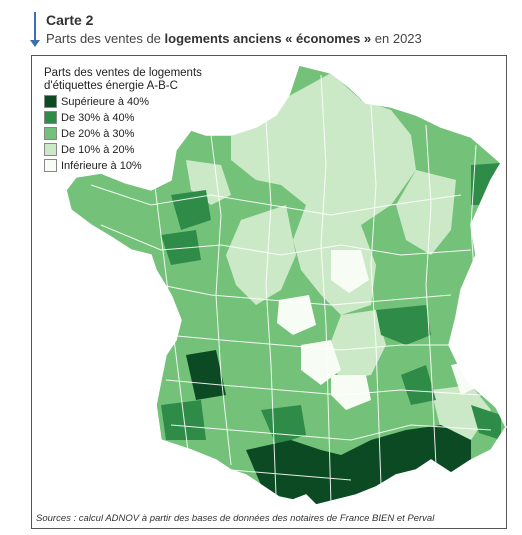 The image size is (522, 535). Describe the element at coordinates (261, 255) in the screenshot. I see `region-centre` at that location.